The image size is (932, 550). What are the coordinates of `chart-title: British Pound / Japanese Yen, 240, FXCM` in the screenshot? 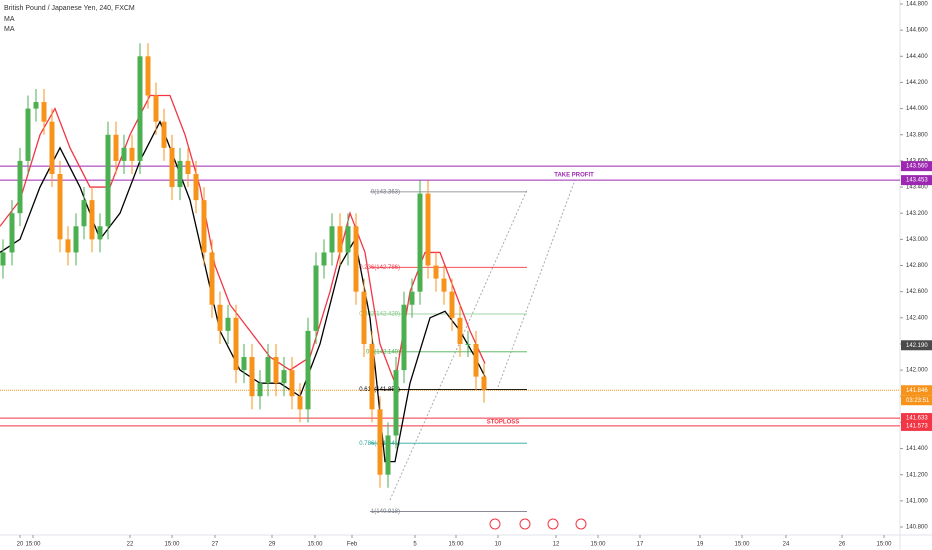 It's located at (69, 8).